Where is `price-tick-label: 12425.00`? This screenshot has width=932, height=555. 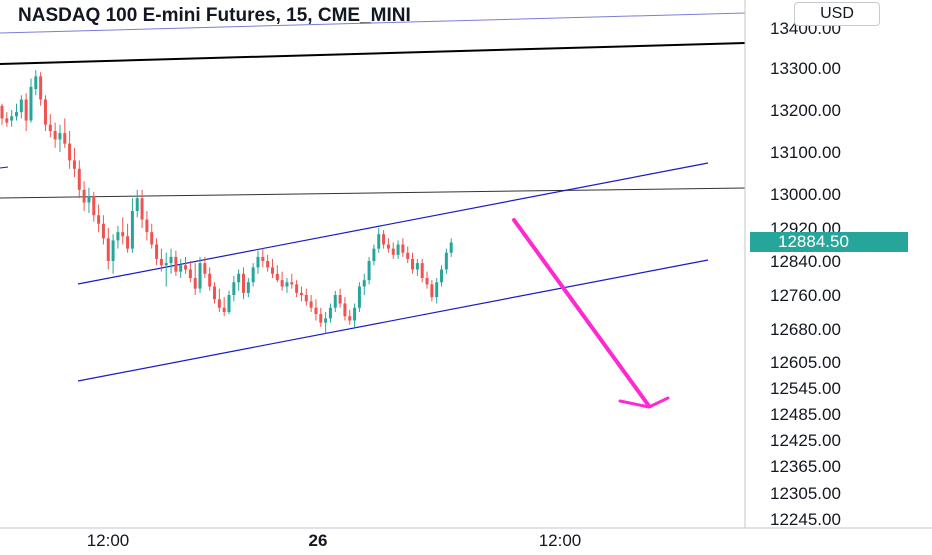
price-tick-label: 12425.00 is located at coordinates (805, 440).